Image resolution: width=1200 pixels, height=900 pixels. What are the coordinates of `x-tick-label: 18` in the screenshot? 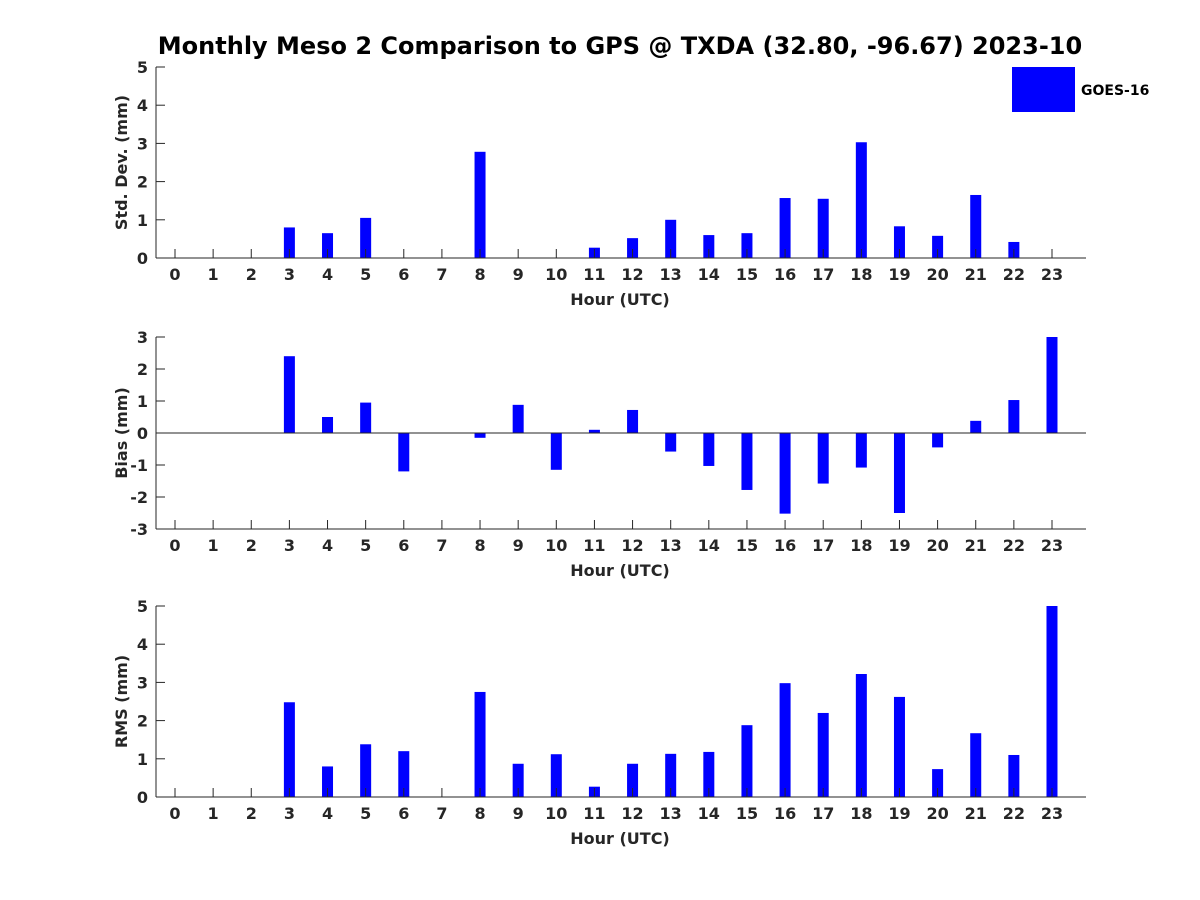 It's located at (861, 545).